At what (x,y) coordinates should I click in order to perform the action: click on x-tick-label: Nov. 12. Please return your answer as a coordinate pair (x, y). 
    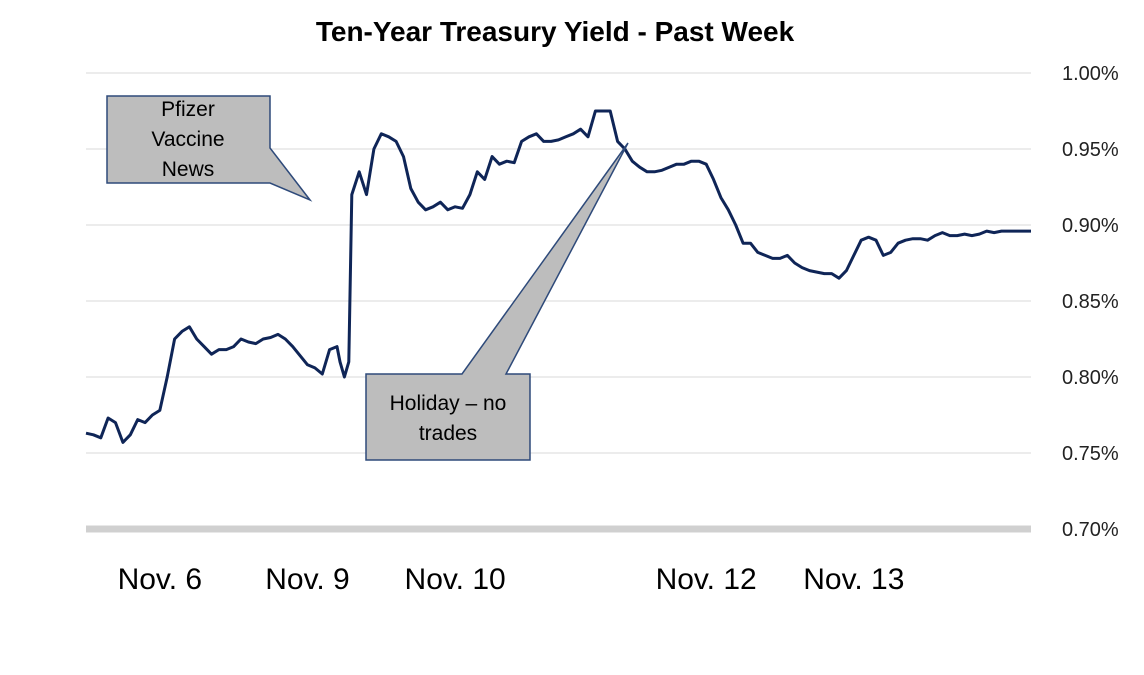
    Looking at the image, I should click on (706, 579).